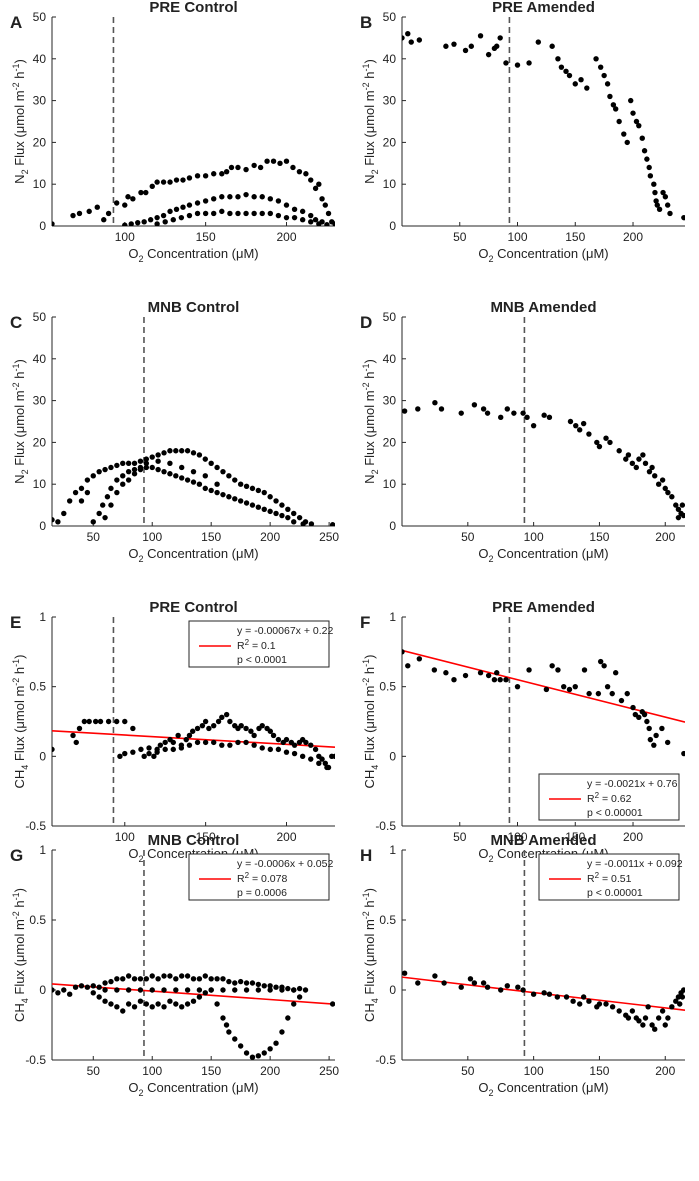 This screenshot has width=699, height=1181. I want to click on x-tick-label: 250, so click(329, 1071).